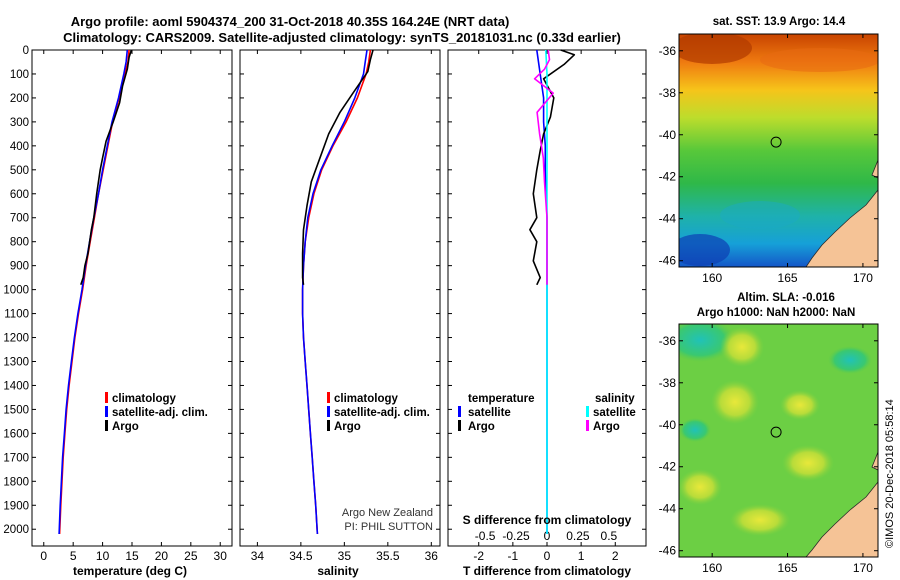  What do you see at coordinates (668, 93) in the screenshot?
I see `latitude-tick-label: -38` at bounding box center [668, 93].